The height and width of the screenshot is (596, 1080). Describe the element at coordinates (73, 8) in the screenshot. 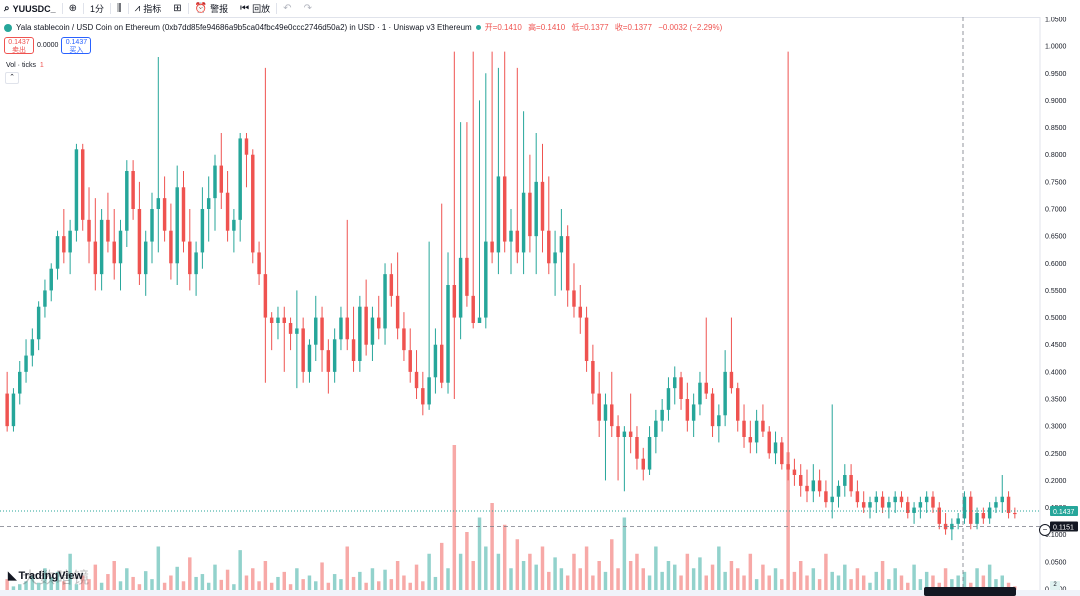

I see `add-symbol-button: ⊕` at that location.